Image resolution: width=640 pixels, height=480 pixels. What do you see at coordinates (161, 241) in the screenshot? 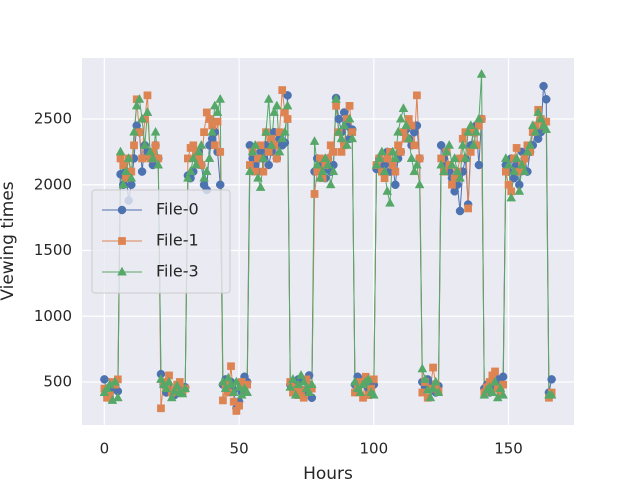
I see `legend-box` at bounding box center [161, 241].